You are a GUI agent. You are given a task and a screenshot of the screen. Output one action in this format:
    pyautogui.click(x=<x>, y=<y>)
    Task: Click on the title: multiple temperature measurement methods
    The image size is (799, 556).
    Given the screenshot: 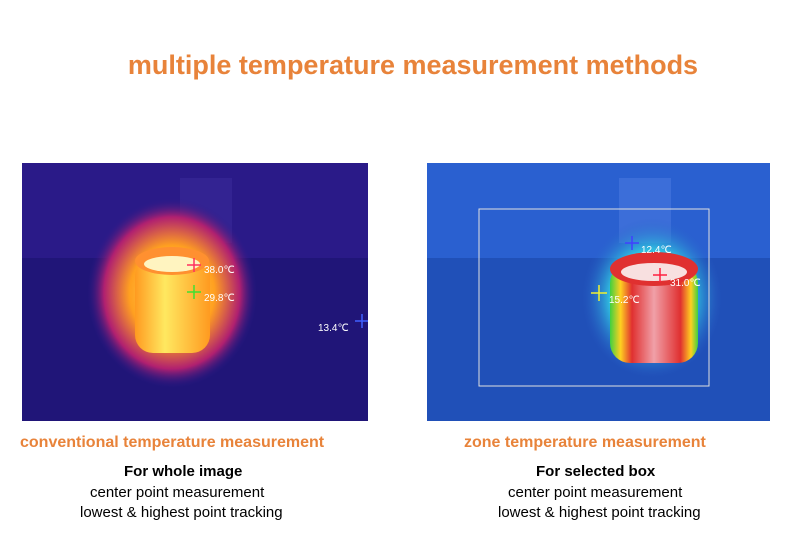 What is the action you would take?
    pyautogui.click(x=413, y=65)
    